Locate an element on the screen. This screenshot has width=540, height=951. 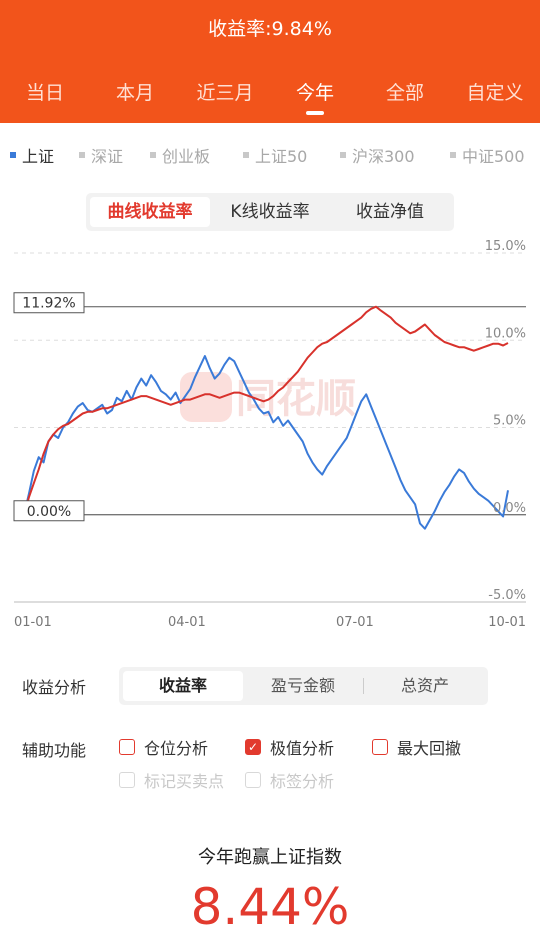
chart-mode-selector: 曲线收益率 K线收益率 收益净值 is located at coordinates (270, 212).